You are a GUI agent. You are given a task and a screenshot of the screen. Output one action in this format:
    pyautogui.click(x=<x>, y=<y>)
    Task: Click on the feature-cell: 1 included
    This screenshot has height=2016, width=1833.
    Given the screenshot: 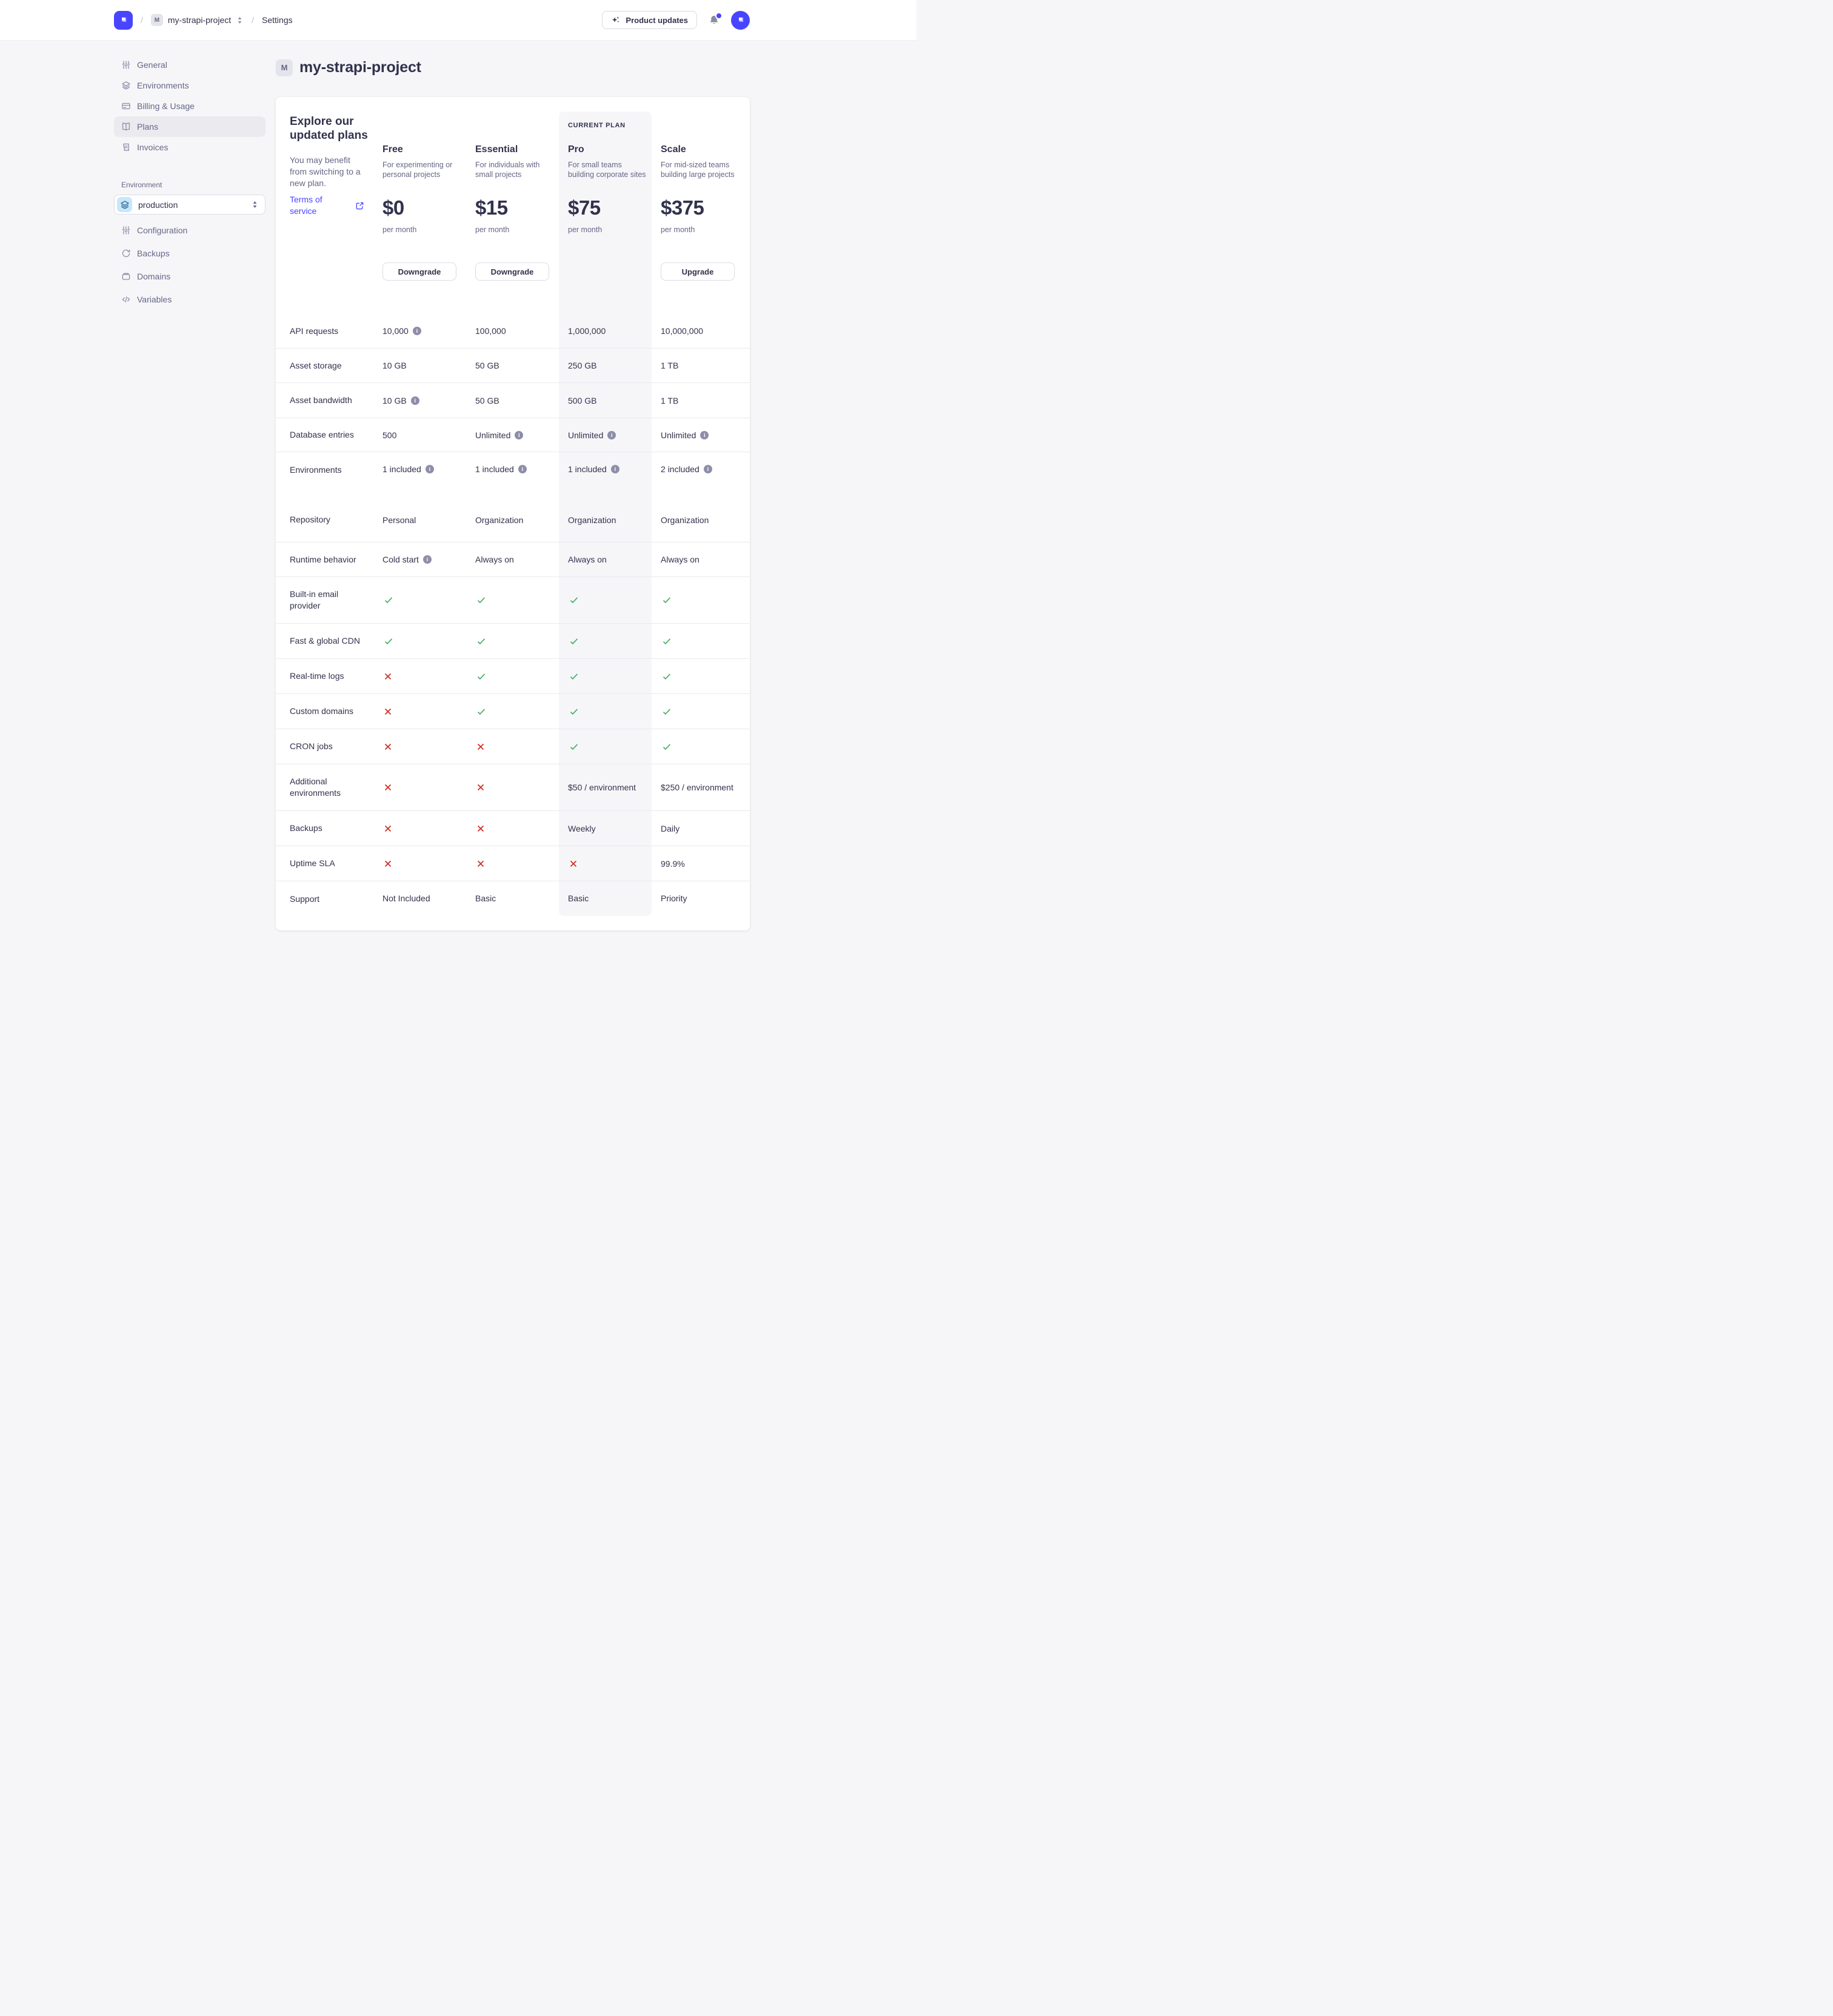 What is the action you would take?
    pyautogui.click(x=428, y=469)
    